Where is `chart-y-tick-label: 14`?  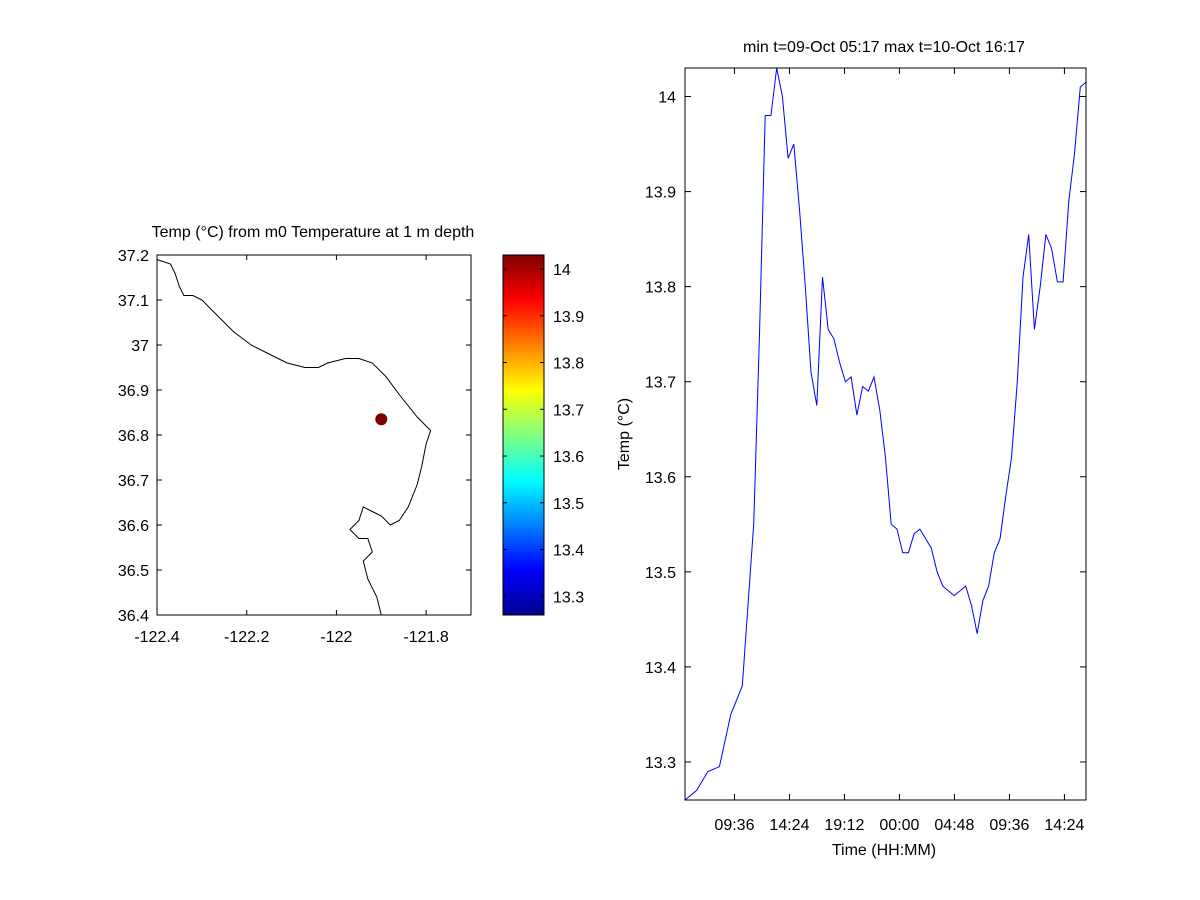 chart-y-tick-label: 14 is located at coordinates (667, 98).